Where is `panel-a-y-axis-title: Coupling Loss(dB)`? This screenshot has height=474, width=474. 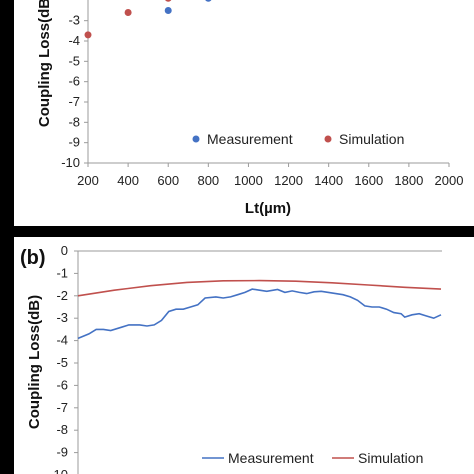 panel-a-y-axis-title: Coupling Loss(dB) is located at coordinates (44, 63).